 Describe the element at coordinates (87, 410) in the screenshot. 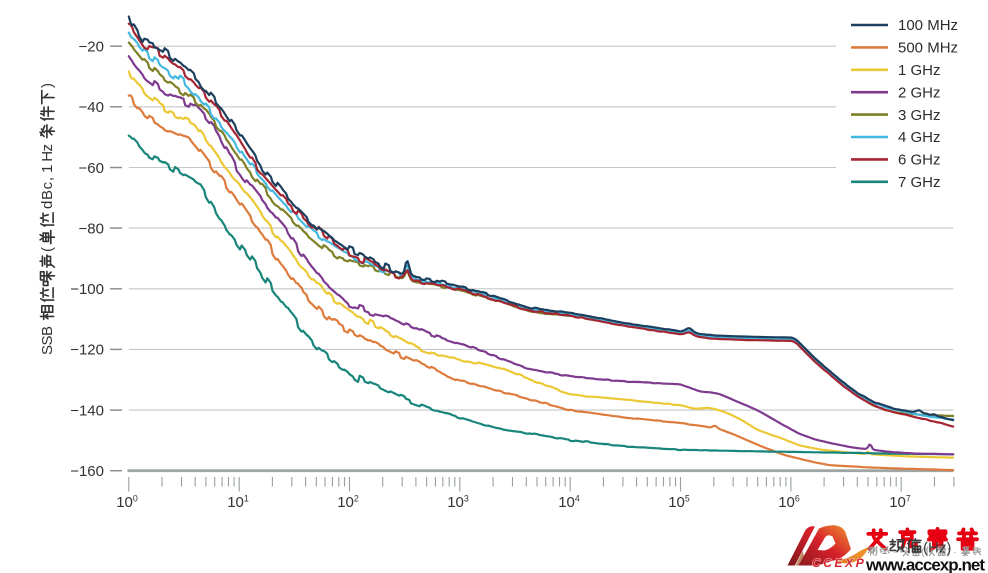

I see `svg-text: −140` at that location.